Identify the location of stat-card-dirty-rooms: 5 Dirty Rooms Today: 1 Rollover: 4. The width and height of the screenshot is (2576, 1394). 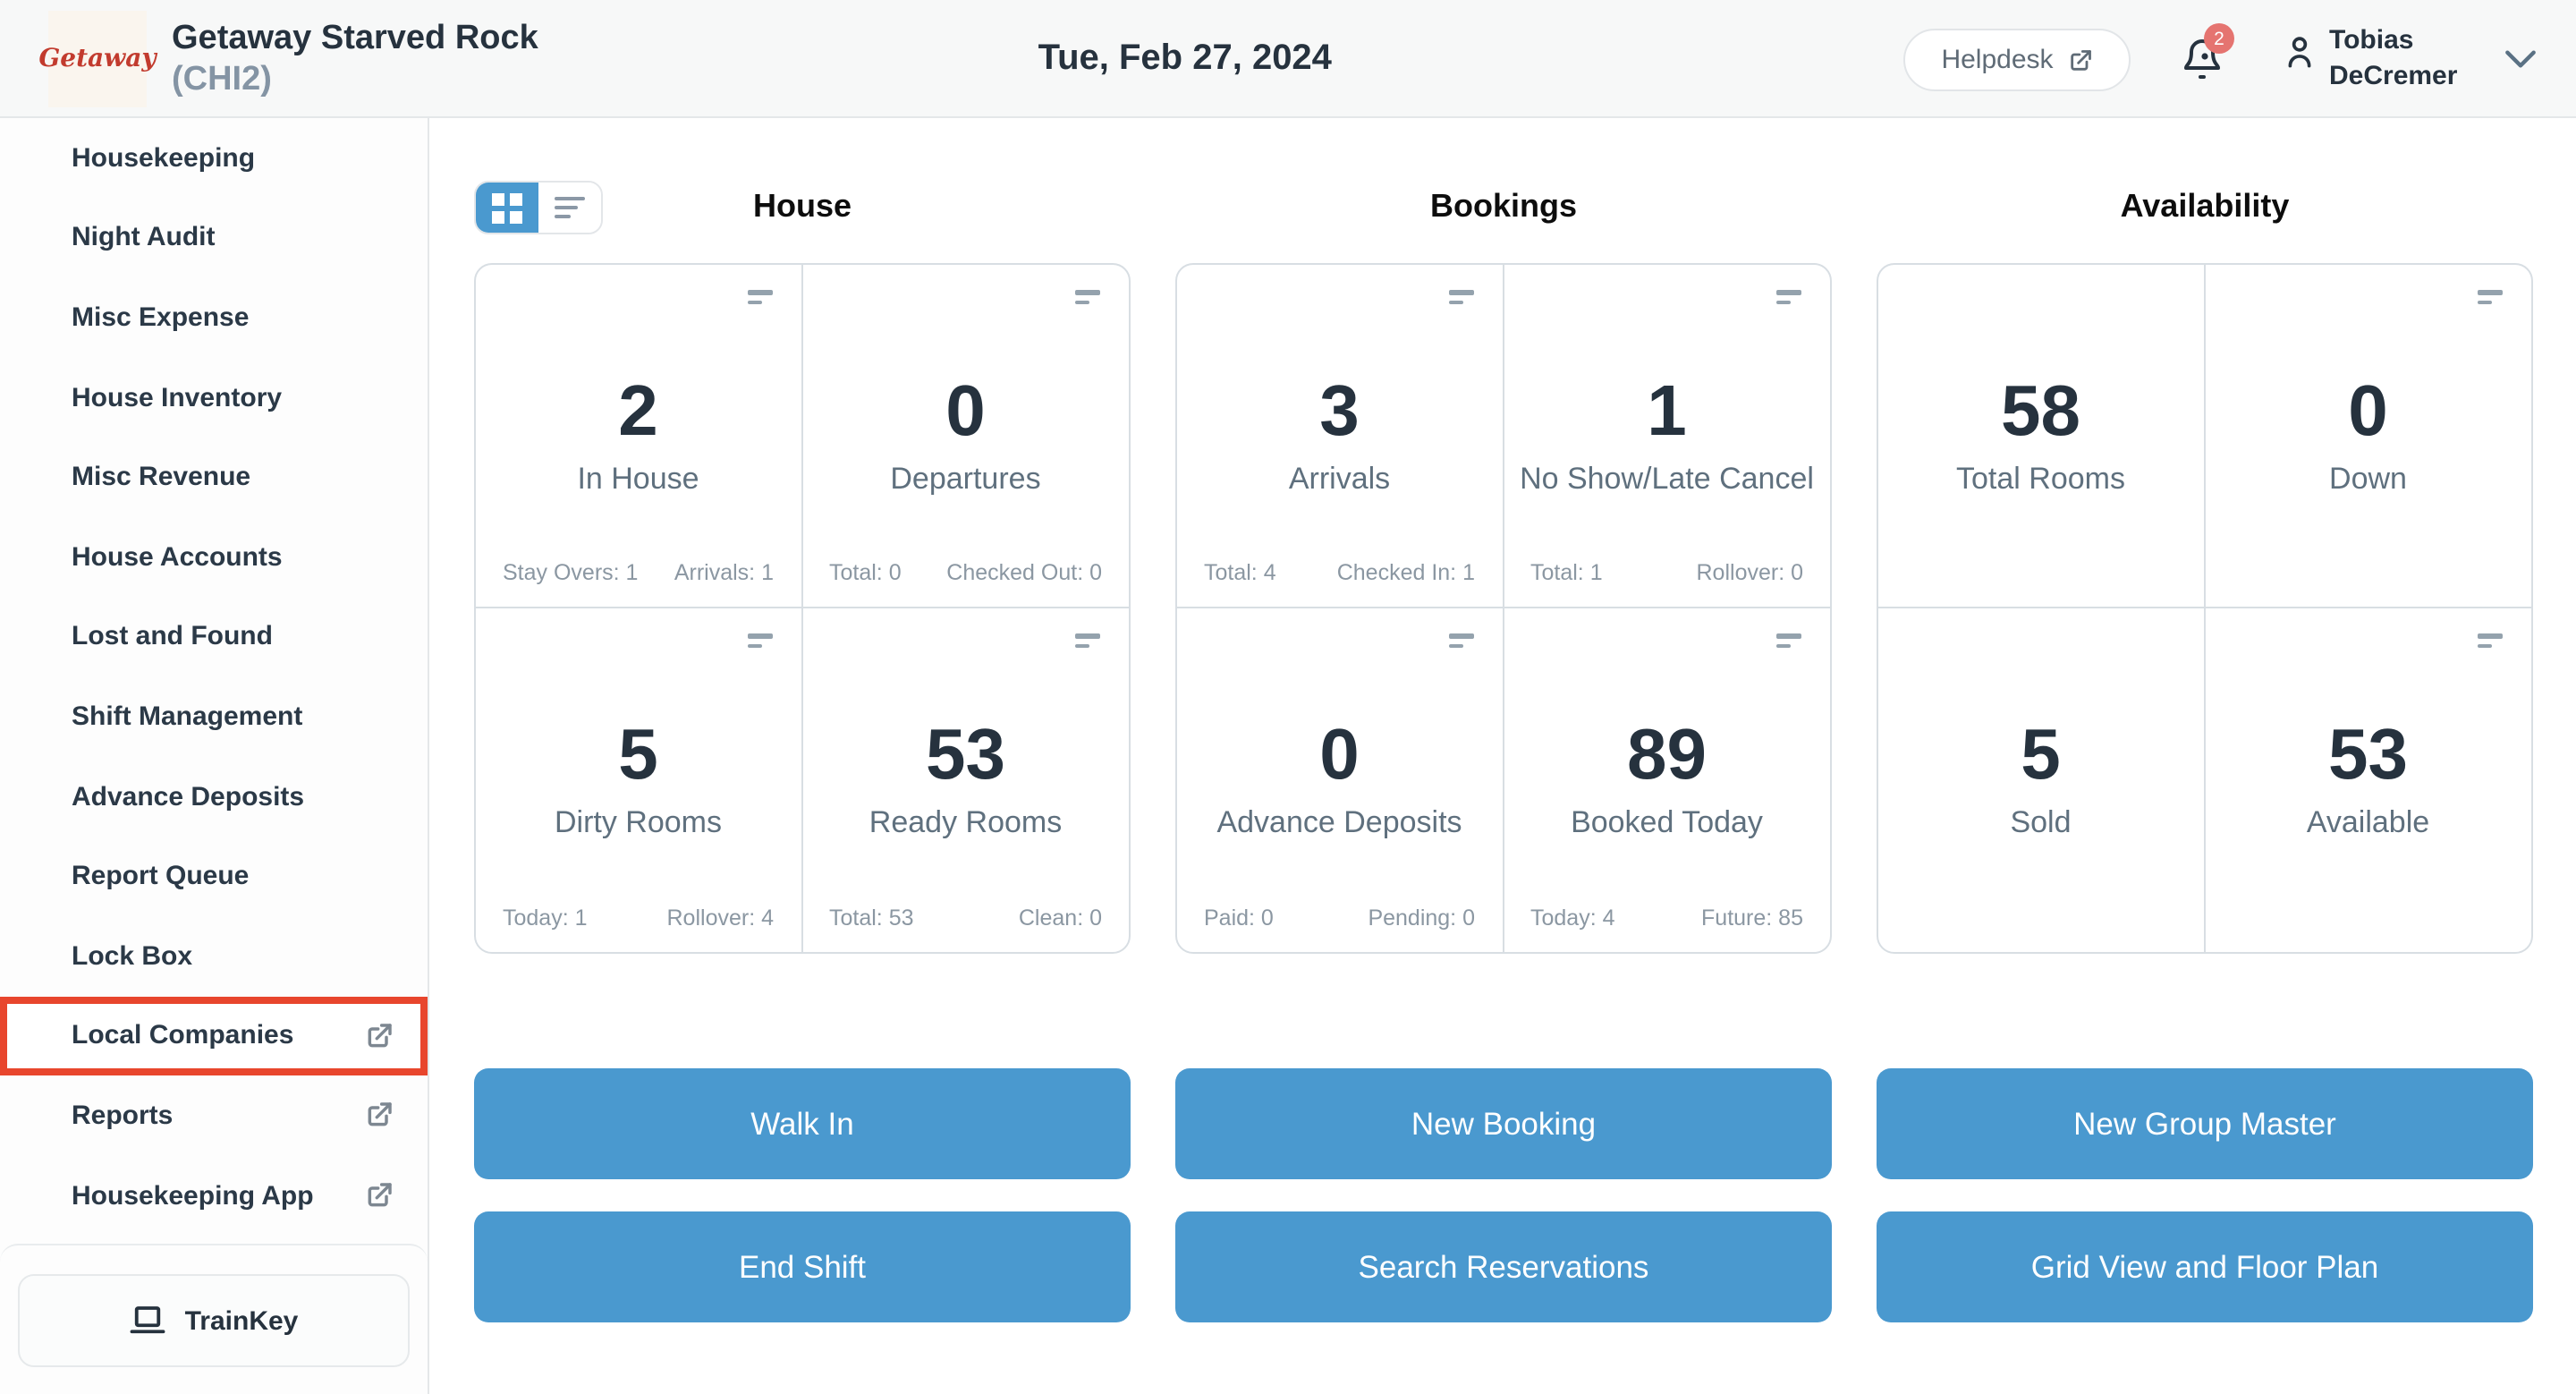
(639, 780).